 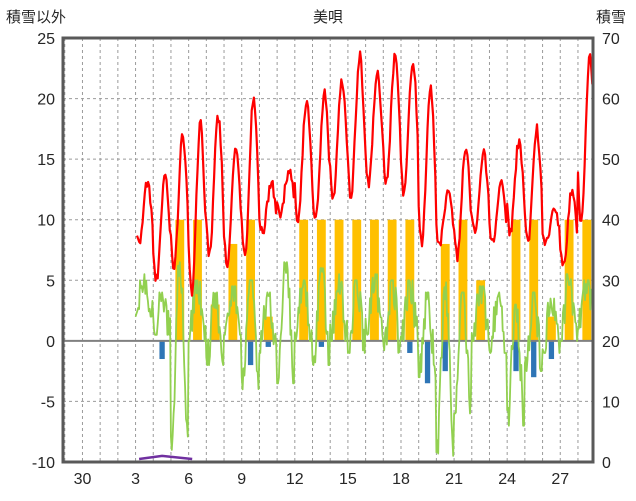 I want to click on left-axis-tick: 20, so click(x=46, y=100).